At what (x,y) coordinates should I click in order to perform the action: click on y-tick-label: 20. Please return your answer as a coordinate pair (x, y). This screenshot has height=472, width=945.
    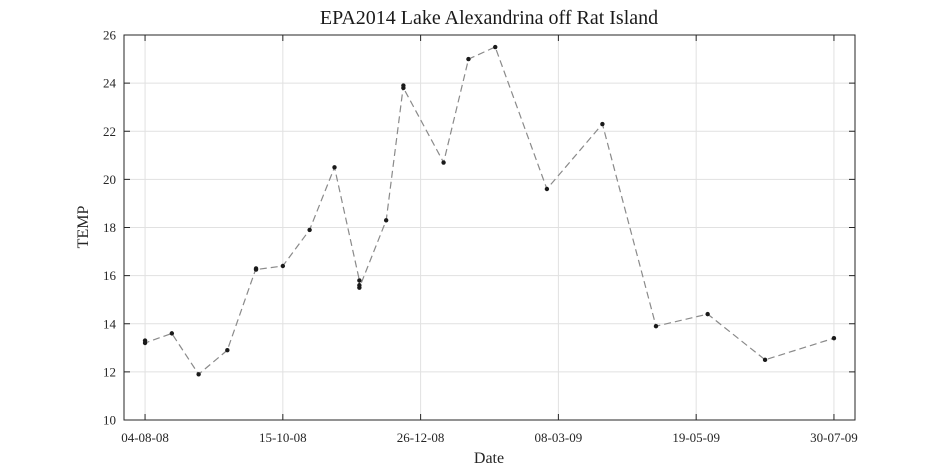
    Looking at the image, I should click on (109, 179).